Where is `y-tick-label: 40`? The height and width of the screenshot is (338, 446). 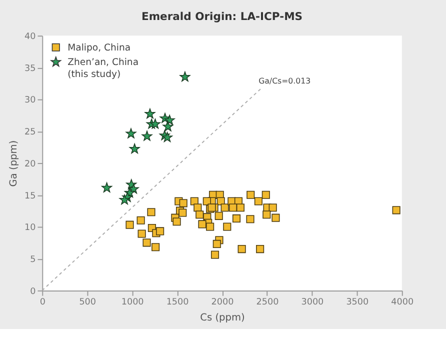
y-tick-label: 40 is located at coordinates (30, 37).